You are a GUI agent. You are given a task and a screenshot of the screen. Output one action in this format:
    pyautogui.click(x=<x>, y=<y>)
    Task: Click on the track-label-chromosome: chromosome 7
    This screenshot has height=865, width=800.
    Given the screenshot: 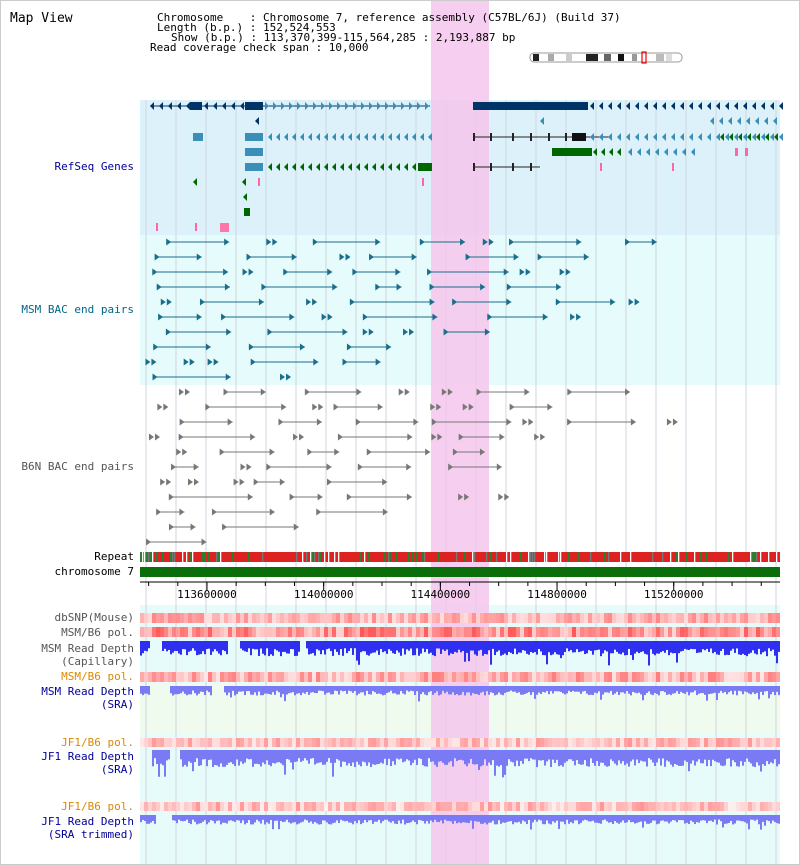 What is the action you would take?
    pyautogui.click(x=94, y=571)
    